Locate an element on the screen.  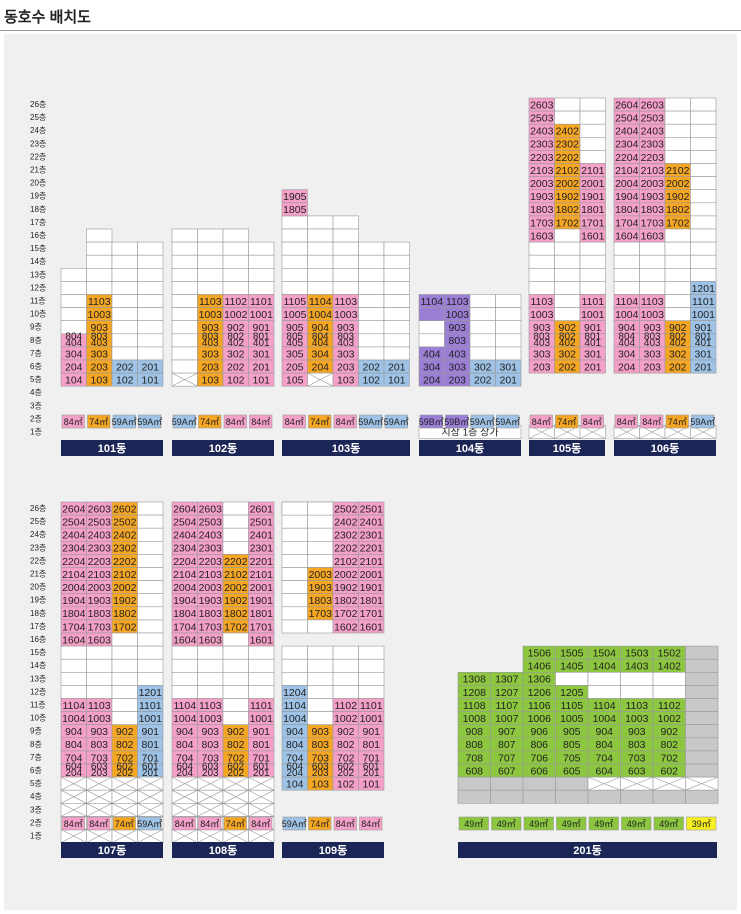
unit-number: 302 is located at coordinates (678, 354).